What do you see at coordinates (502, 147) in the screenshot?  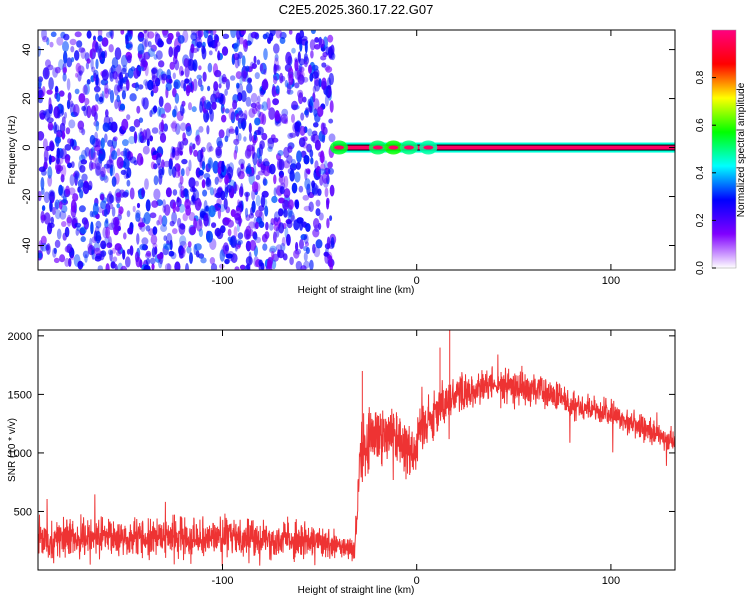 I see `signal-region` at bounding box center [502, 147].